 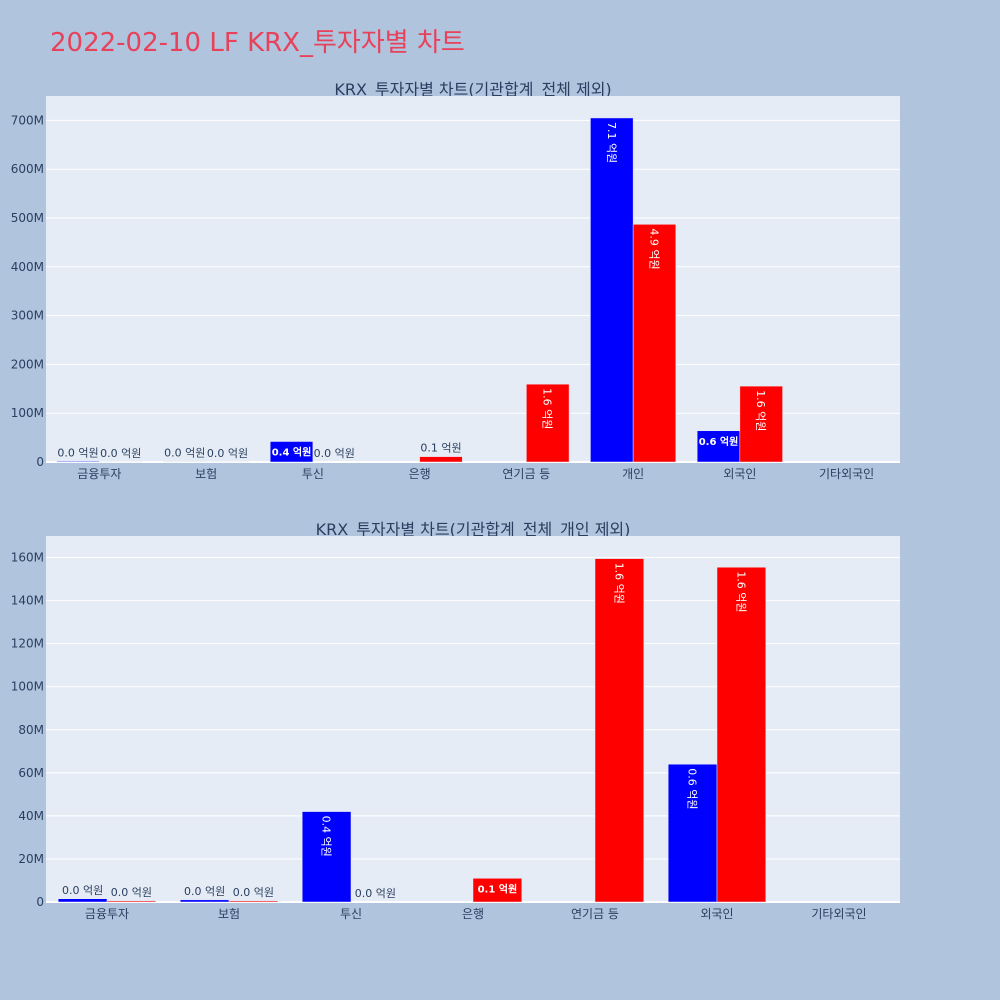 I want to click on data-label: 7.1 억원, so click(x=611, y=142).